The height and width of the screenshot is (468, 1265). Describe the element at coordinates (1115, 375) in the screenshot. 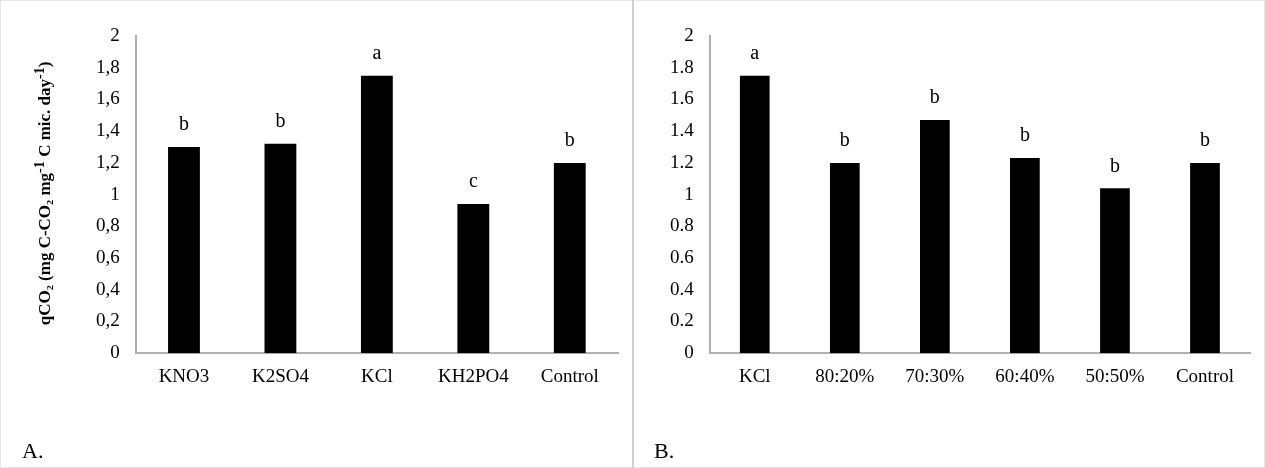

I see `x-tick-label: 50:50%` at that location.